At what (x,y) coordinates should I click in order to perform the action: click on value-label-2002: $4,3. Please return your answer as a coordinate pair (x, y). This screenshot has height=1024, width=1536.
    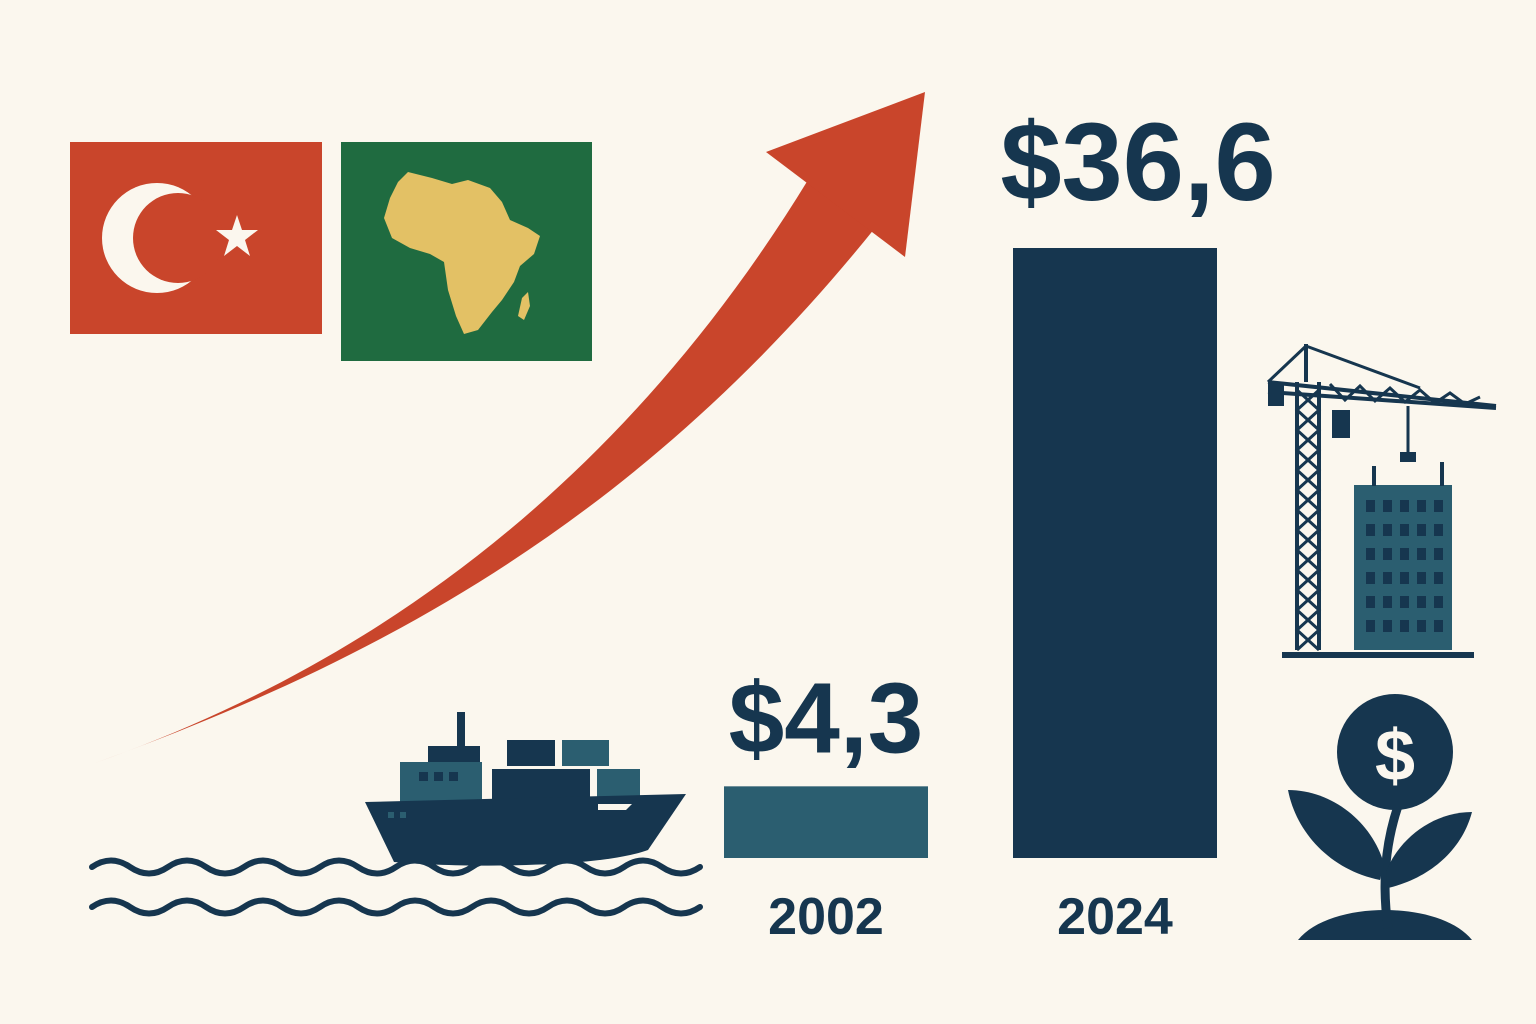
    Looking at the image, I should click on (826, 718).